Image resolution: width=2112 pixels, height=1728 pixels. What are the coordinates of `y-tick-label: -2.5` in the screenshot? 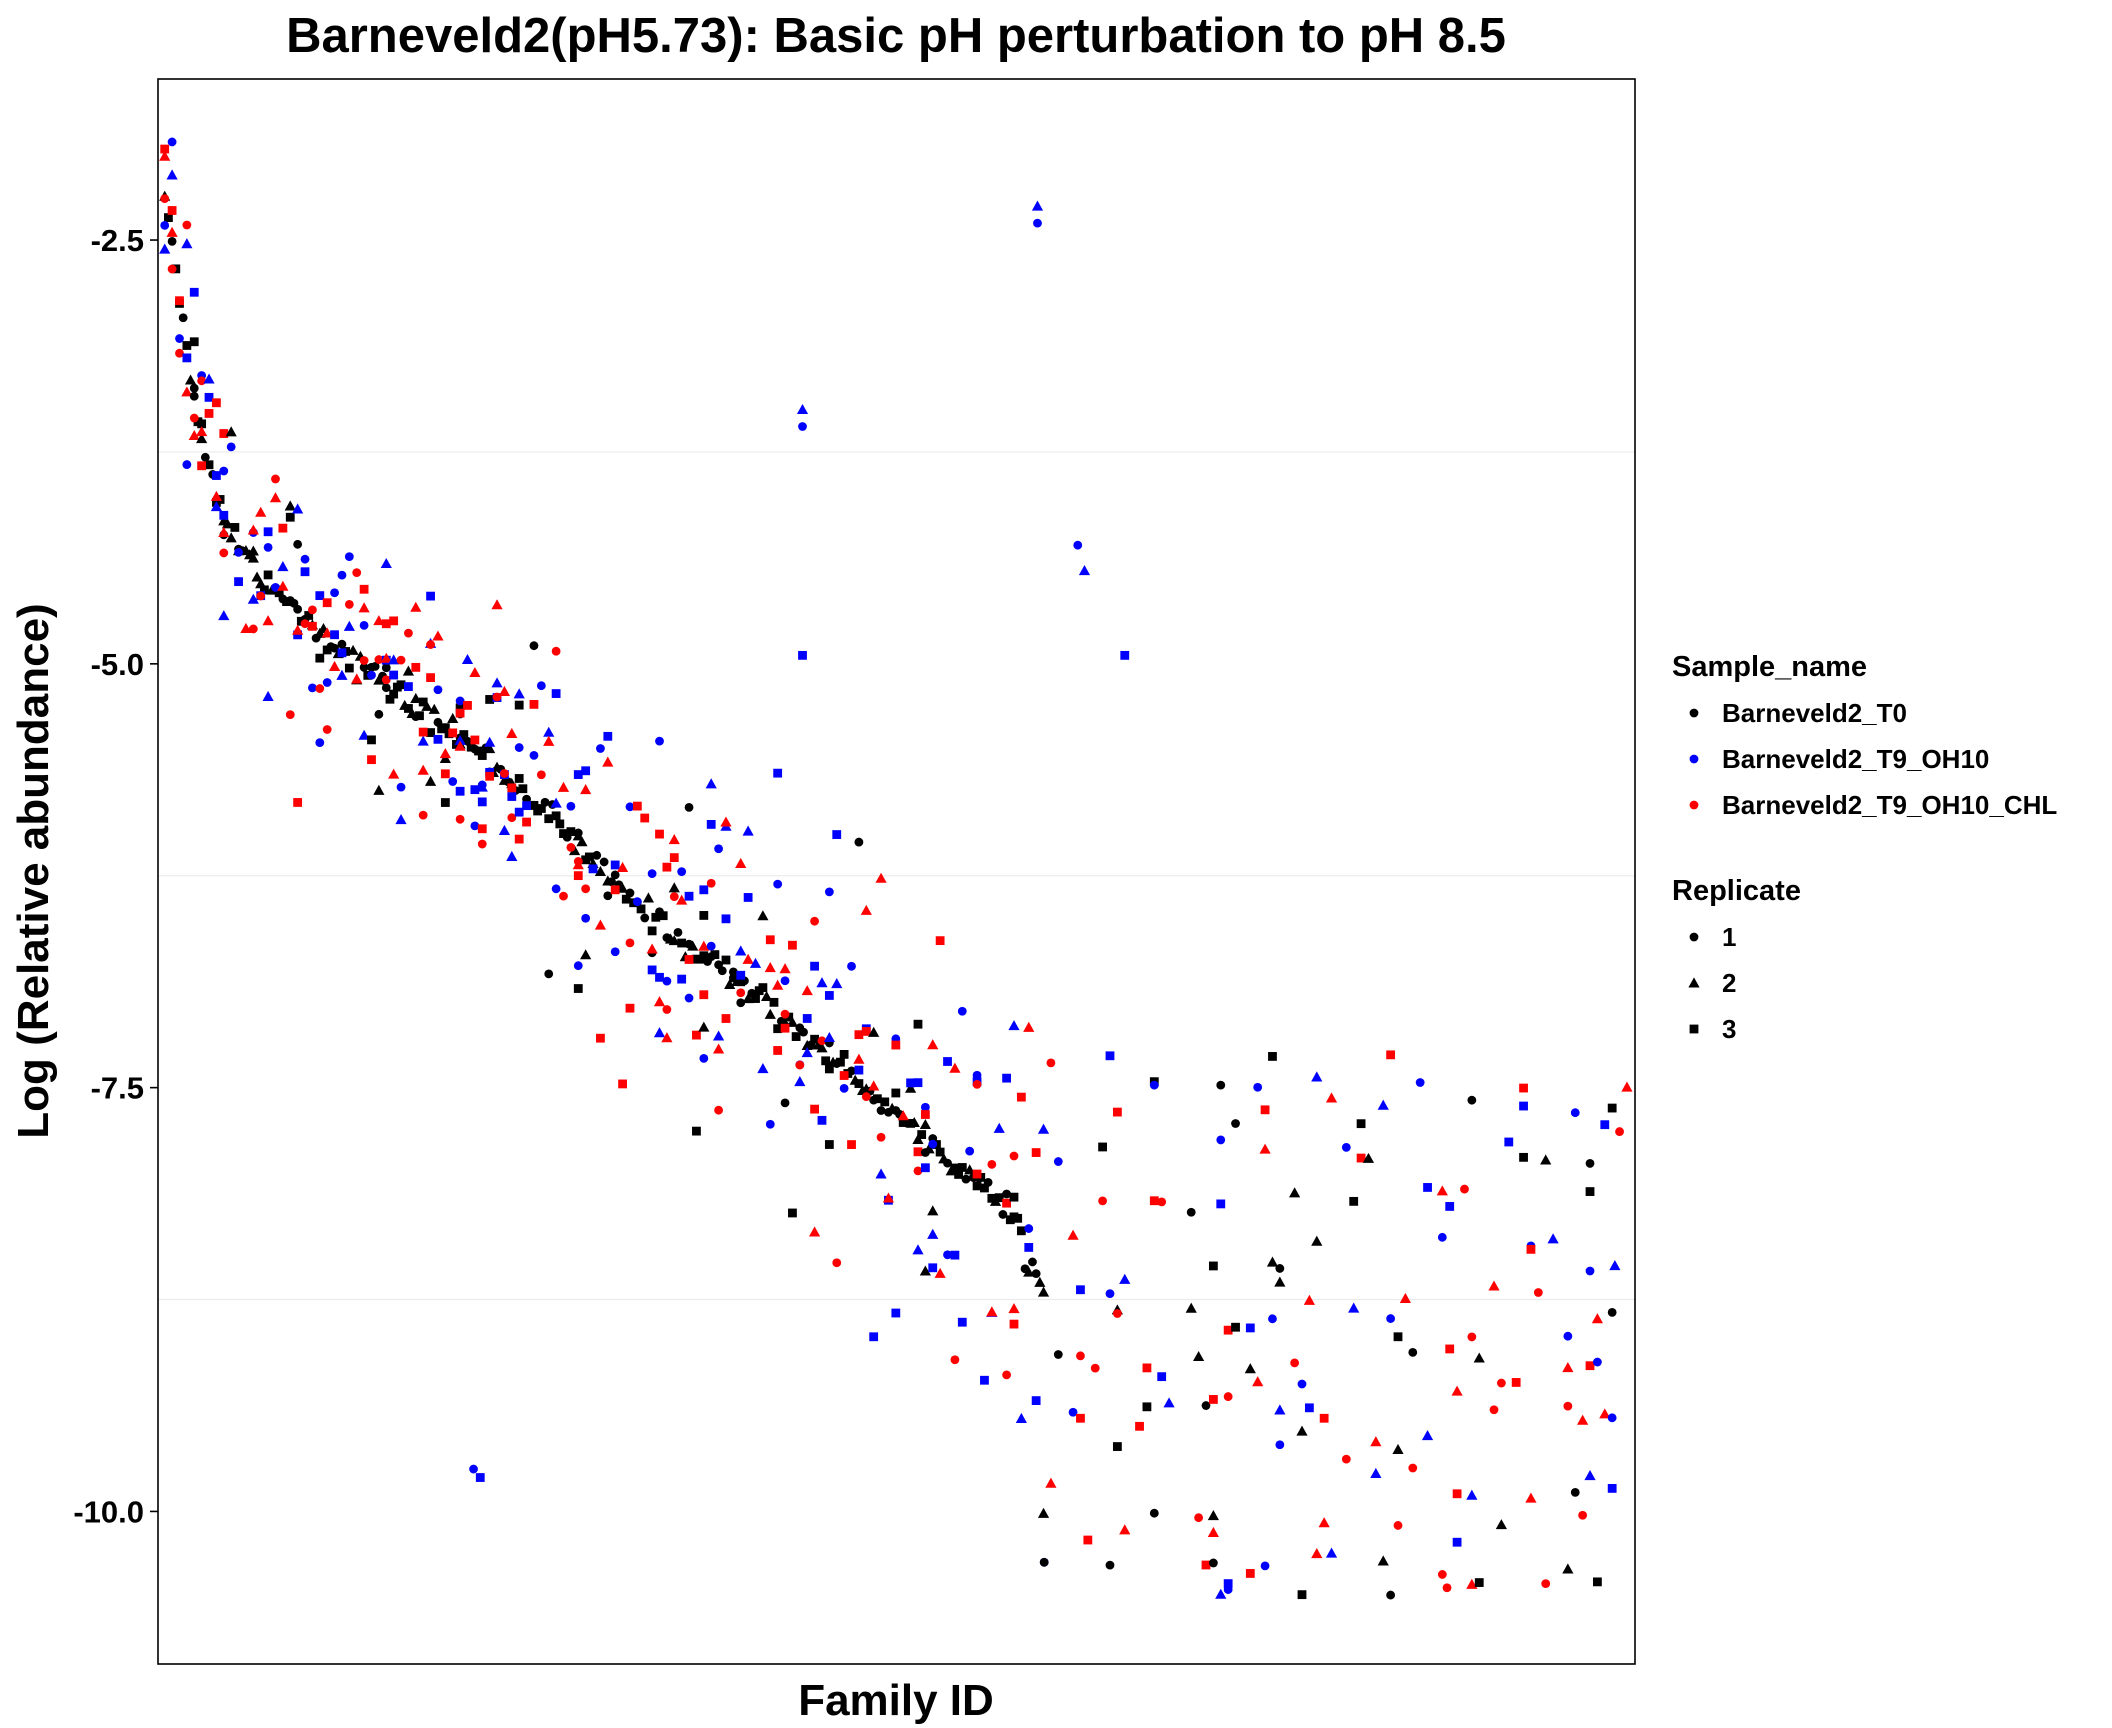 It's located at (117, 240).